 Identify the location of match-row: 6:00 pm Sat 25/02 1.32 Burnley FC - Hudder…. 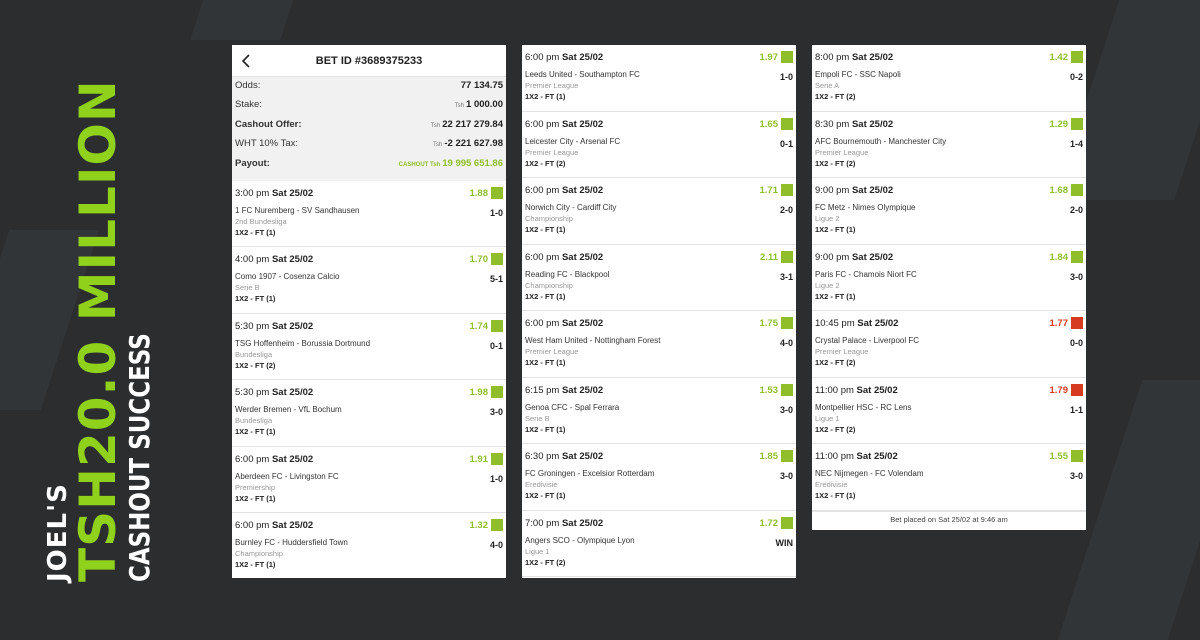
(369, 546).